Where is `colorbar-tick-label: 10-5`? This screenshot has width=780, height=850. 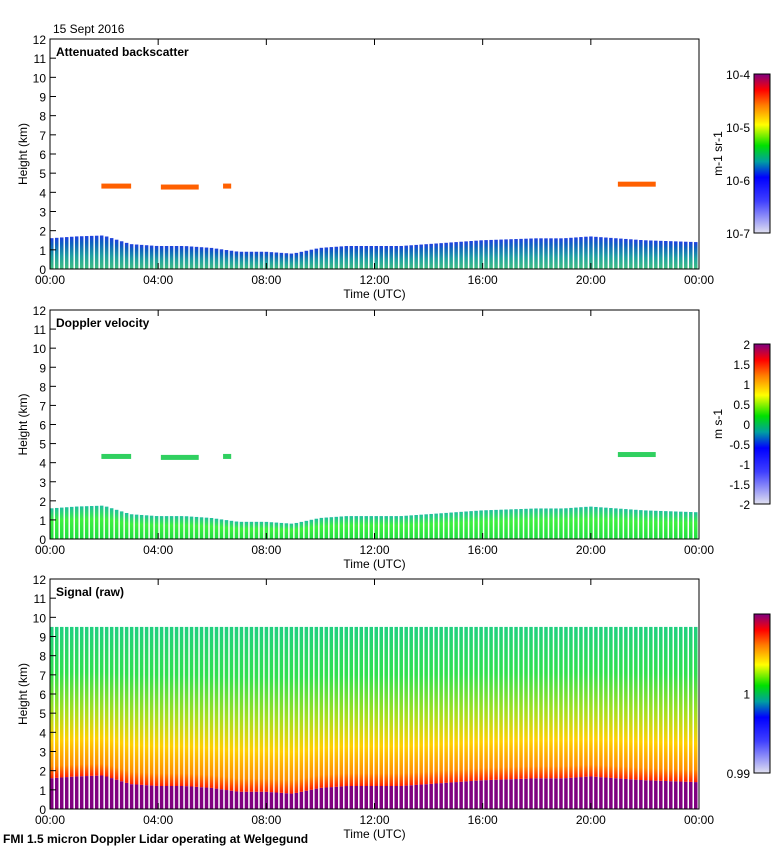 colorbar-tick-label: 10-5 is located at coordinates (738, 128).